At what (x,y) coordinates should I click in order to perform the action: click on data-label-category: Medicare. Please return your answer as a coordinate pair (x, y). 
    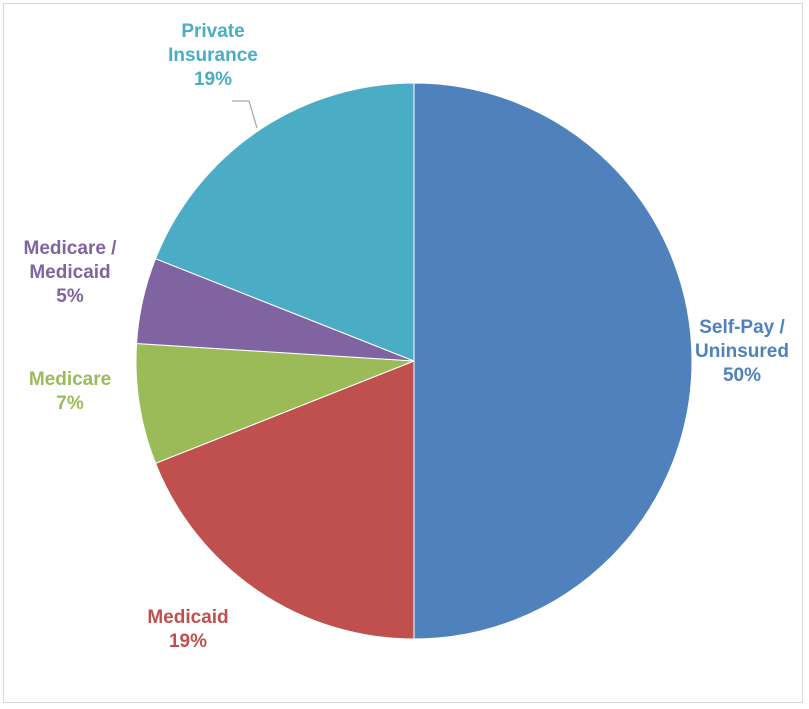
    Looking at the image, I should click on (70, 379).